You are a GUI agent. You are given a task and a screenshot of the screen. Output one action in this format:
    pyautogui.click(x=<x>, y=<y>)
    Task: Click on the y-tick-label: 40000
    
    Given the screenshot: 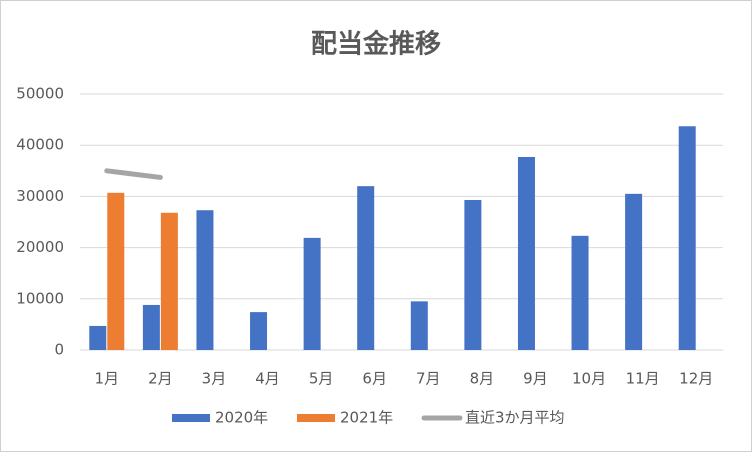 What is the action you would take?
    pyautogui.click(x=40, y=145)
    